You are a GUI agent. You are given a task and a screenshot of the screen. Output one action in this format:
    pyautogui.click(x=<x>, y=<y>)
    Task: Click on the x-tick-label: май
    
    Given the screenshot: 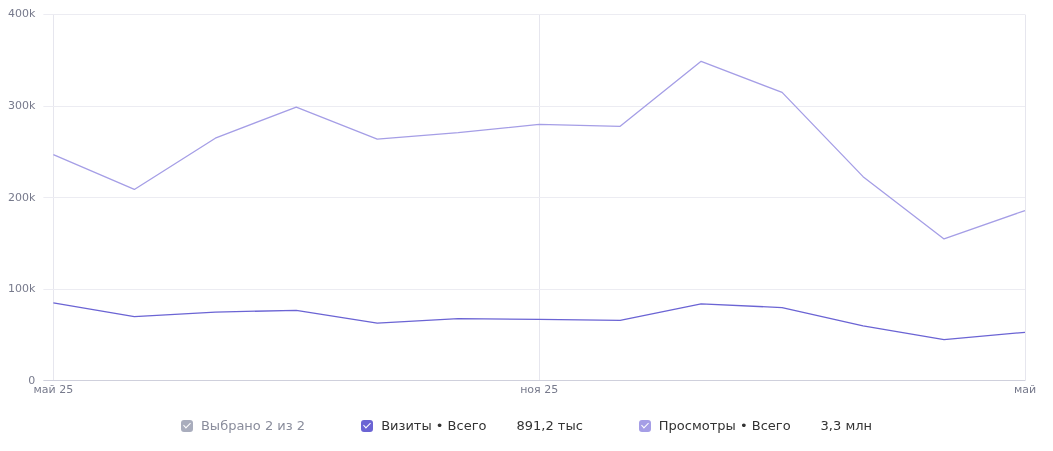 What is the action you would take?
    pyautogui.click(x=1025, y=390)
    